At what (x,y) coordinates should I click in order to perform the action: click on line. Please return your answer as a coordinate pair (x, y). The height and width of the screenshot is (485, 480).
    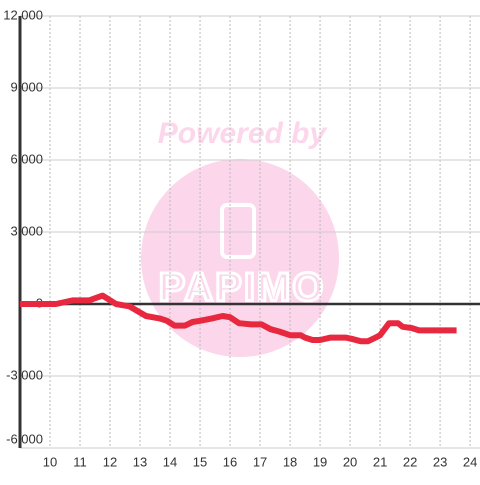
    Looking at the image, I should click on (238, 318).